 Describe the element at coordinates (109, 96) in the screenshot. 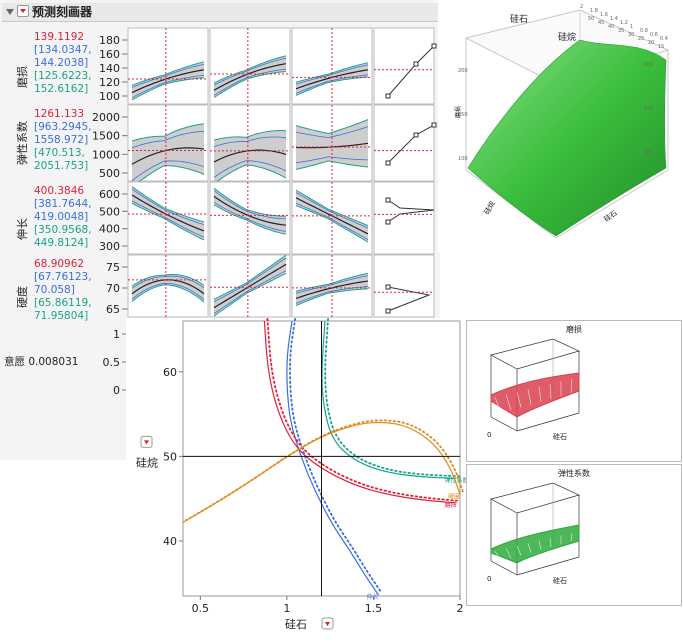

I see `y-tick-label: 100` at that location.